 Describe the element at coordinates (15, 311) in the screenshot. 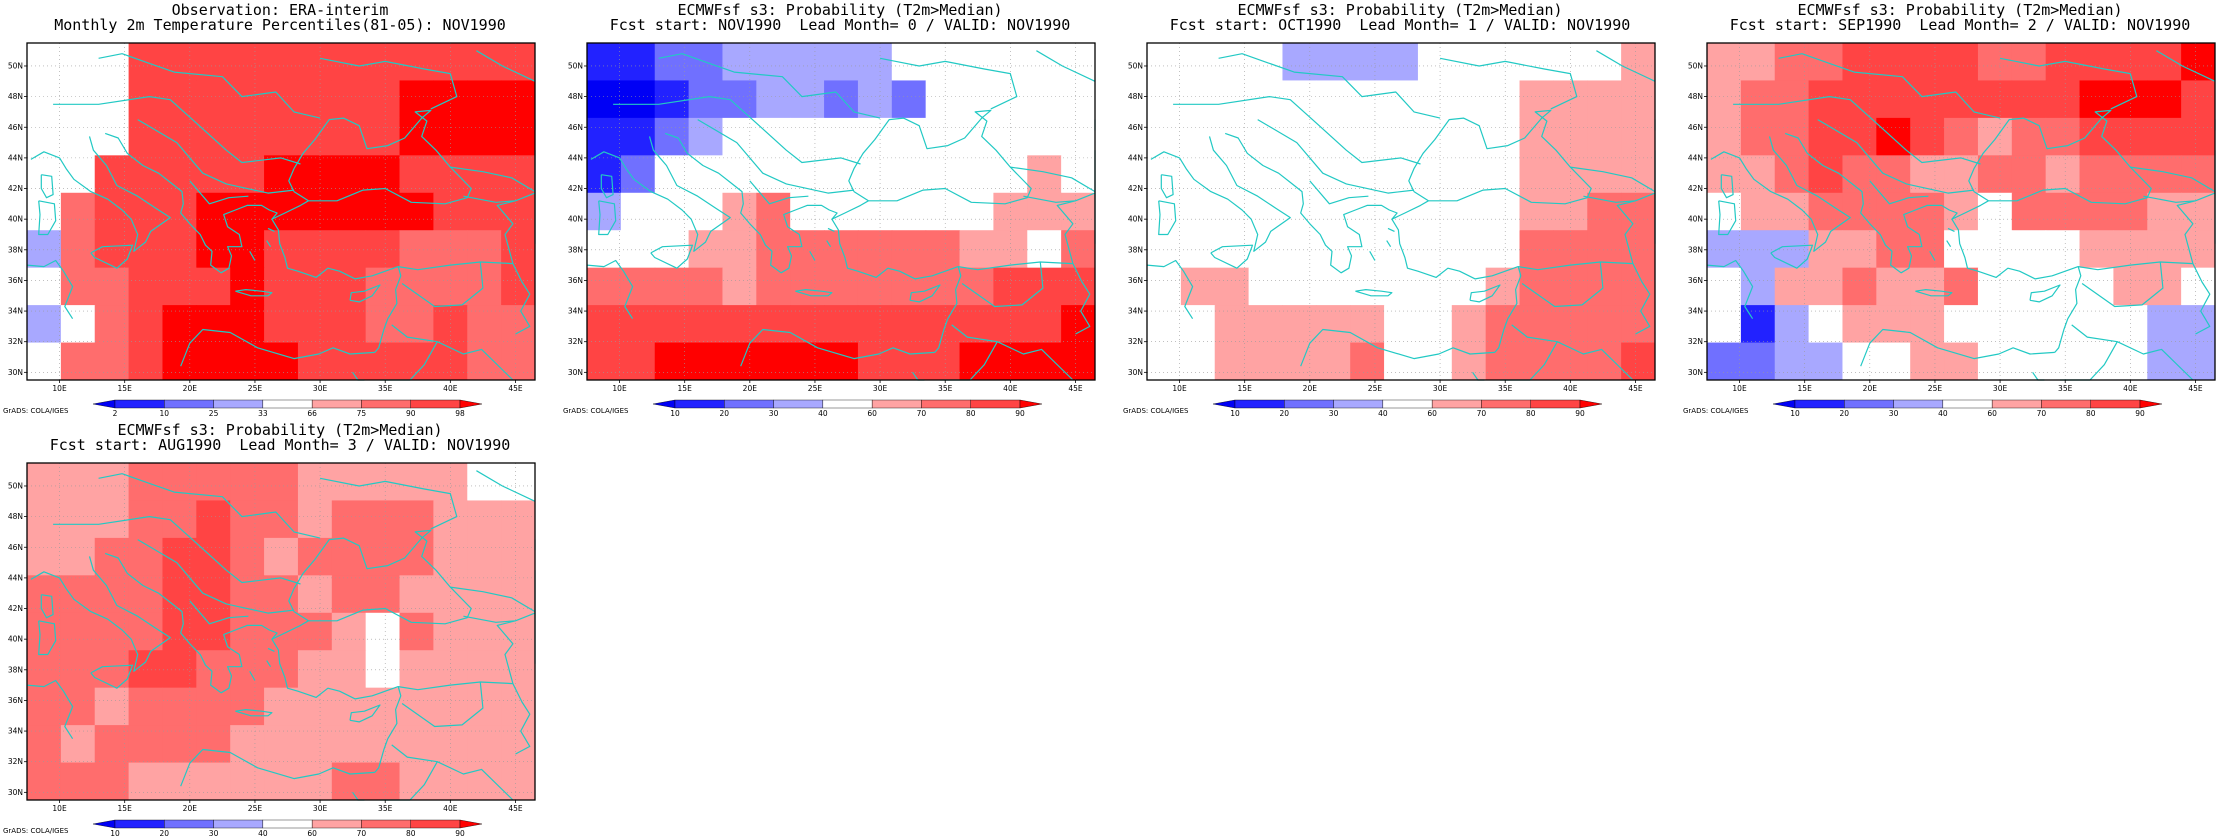

I see `lat-tick-label: 34N` at that location.